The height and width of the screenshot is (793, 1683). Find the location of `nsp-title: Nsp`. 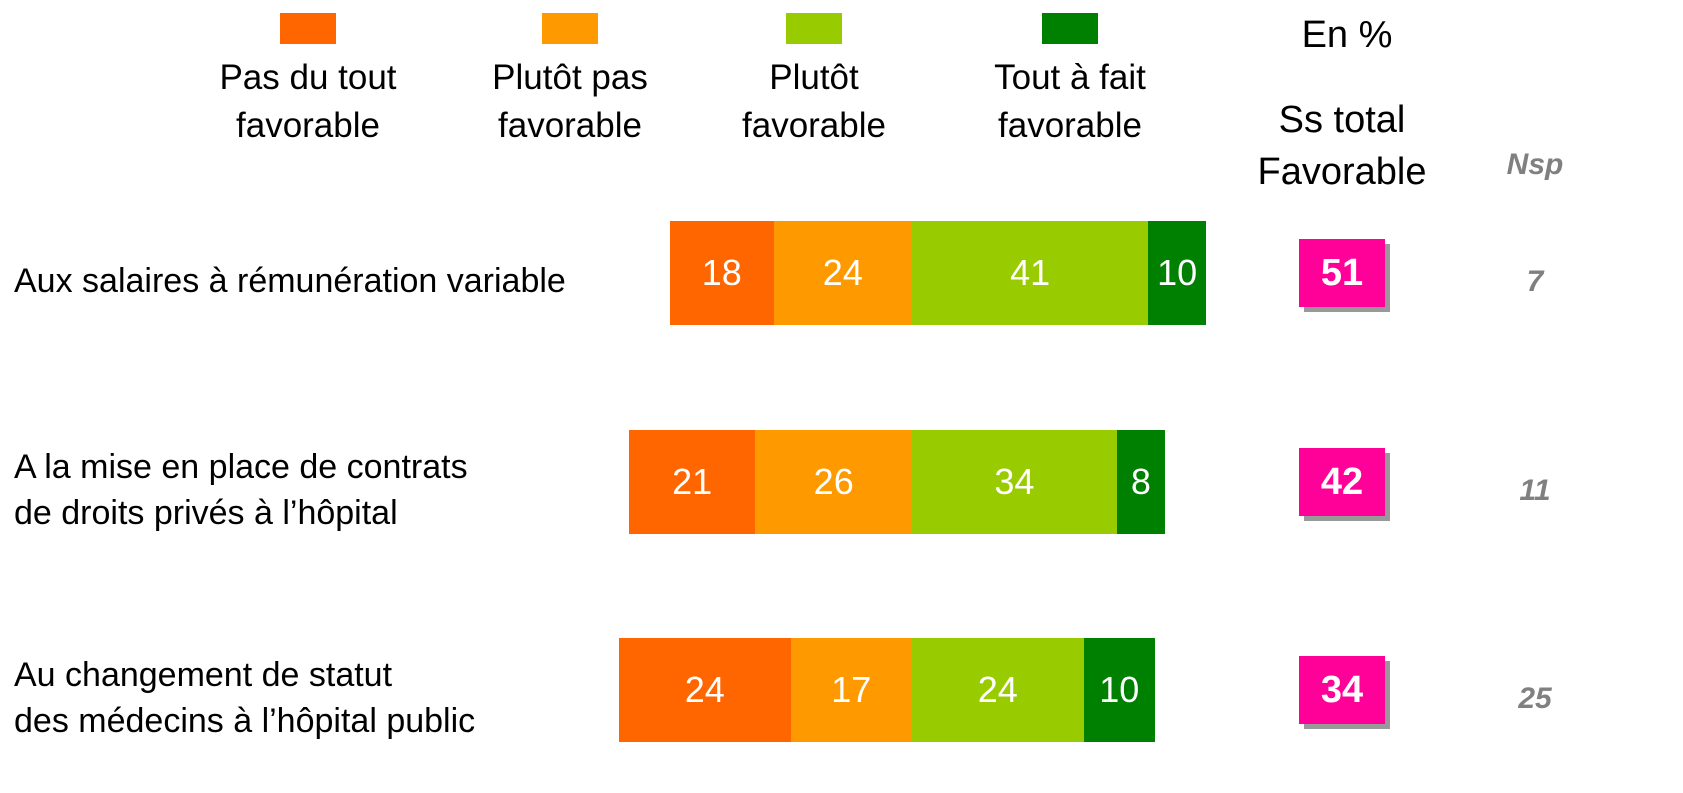

nsp-title: Nsp is located at coordinates (1535, 164).